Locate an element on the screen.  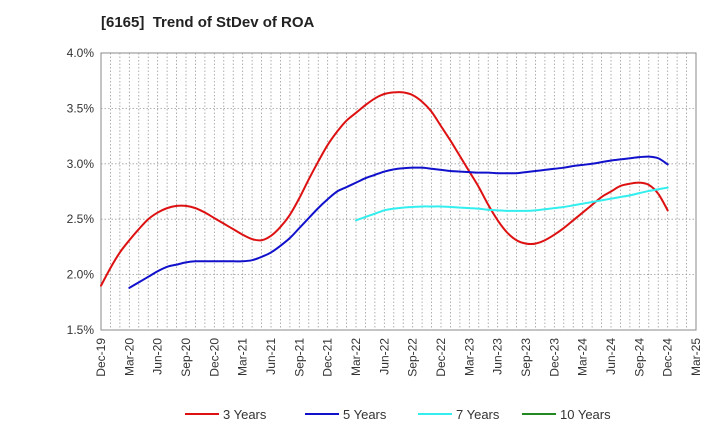
x-tick-label: Mar-20 is located at coordinates (129, 357).